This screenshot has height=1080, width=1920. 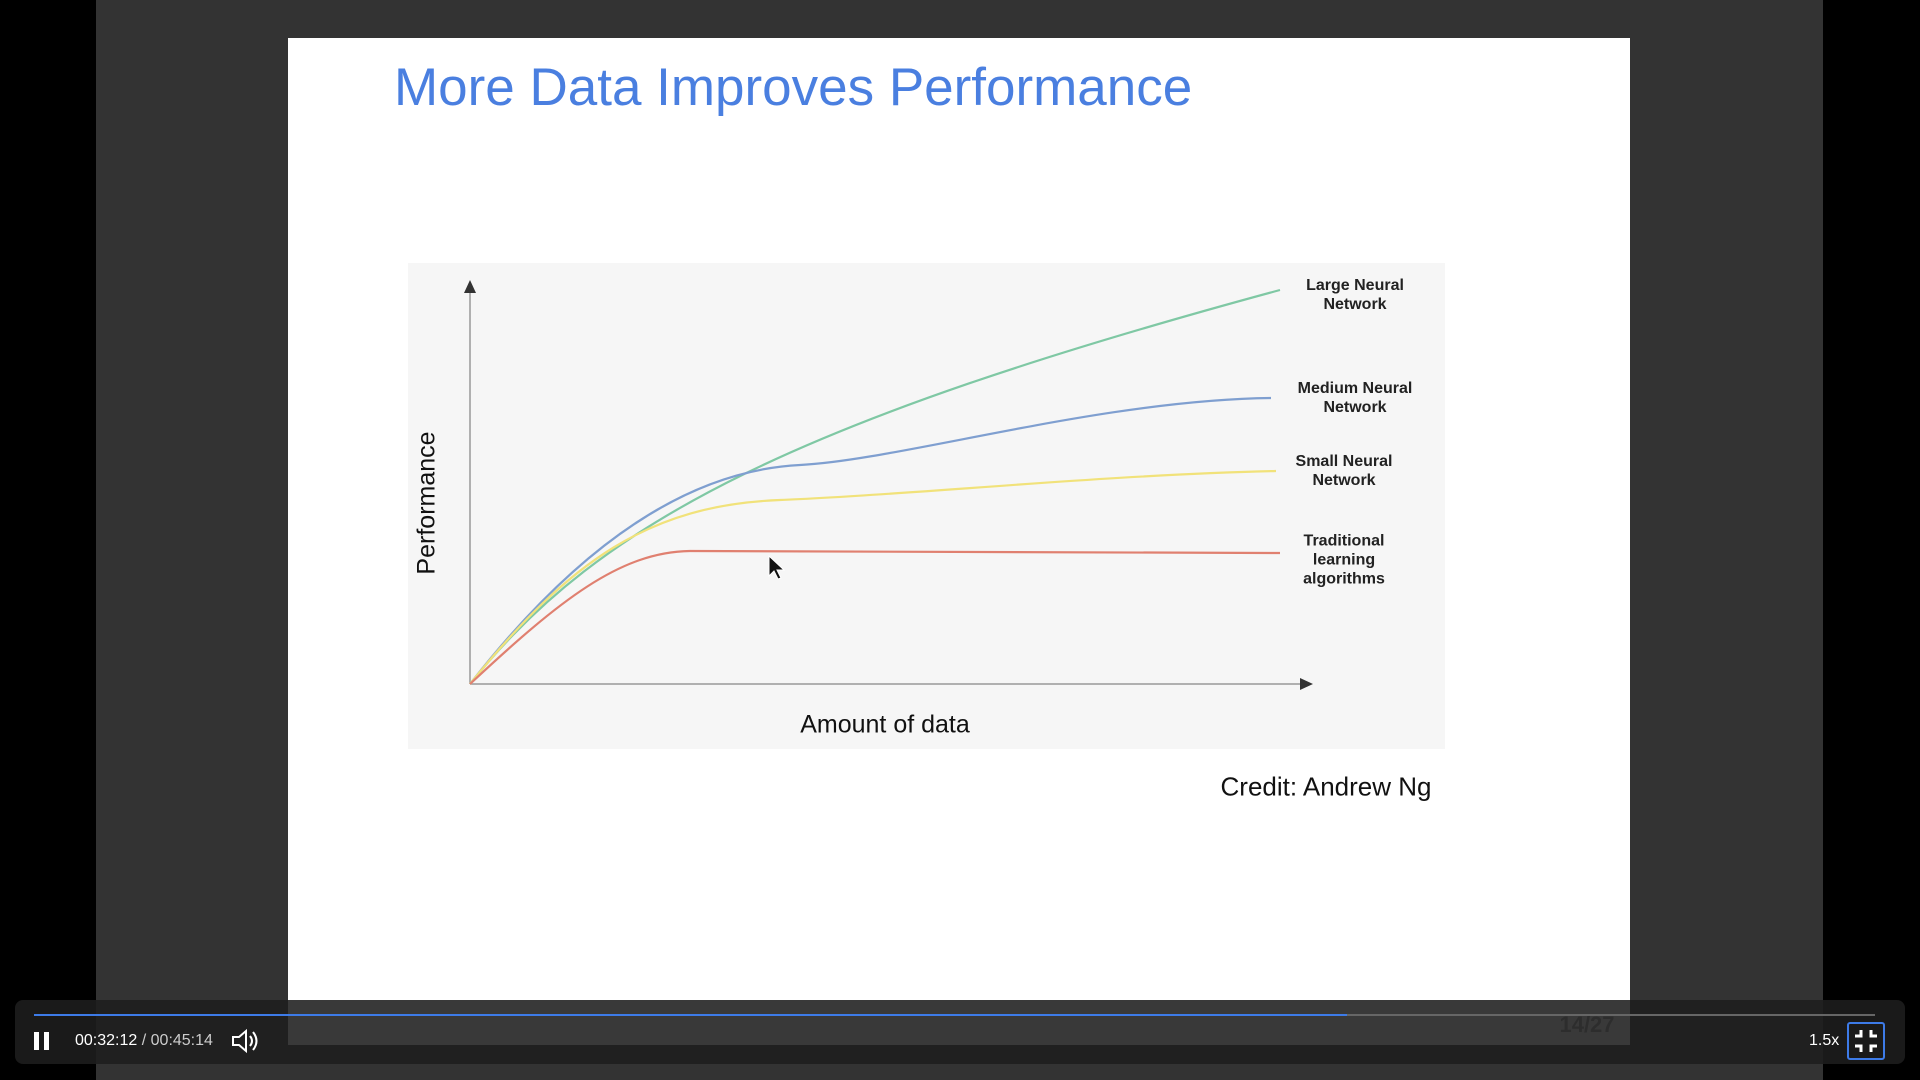 I want to click on current-time: 00:32:12, so click(x=106, y=1040).